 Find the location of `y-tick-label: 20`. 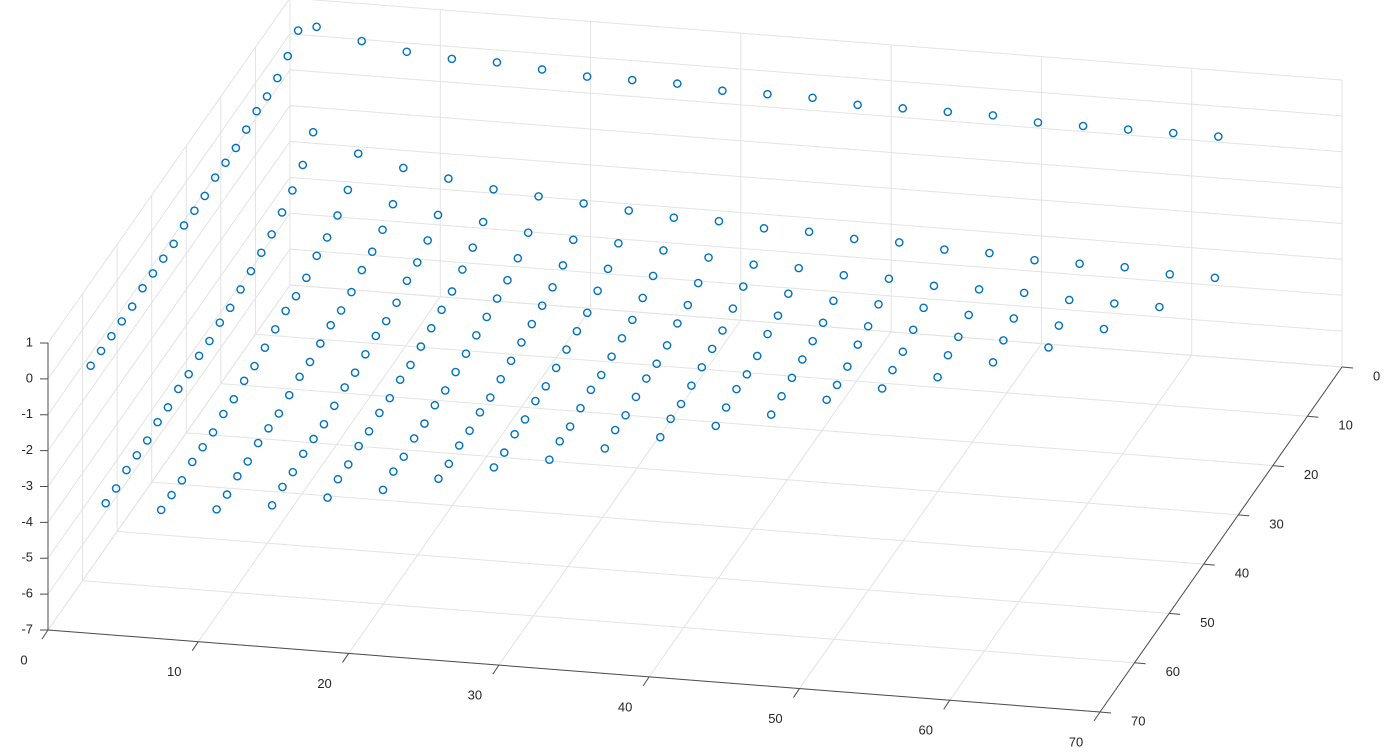

y-tick-label: 20 is located at coordinates (1311, 474).